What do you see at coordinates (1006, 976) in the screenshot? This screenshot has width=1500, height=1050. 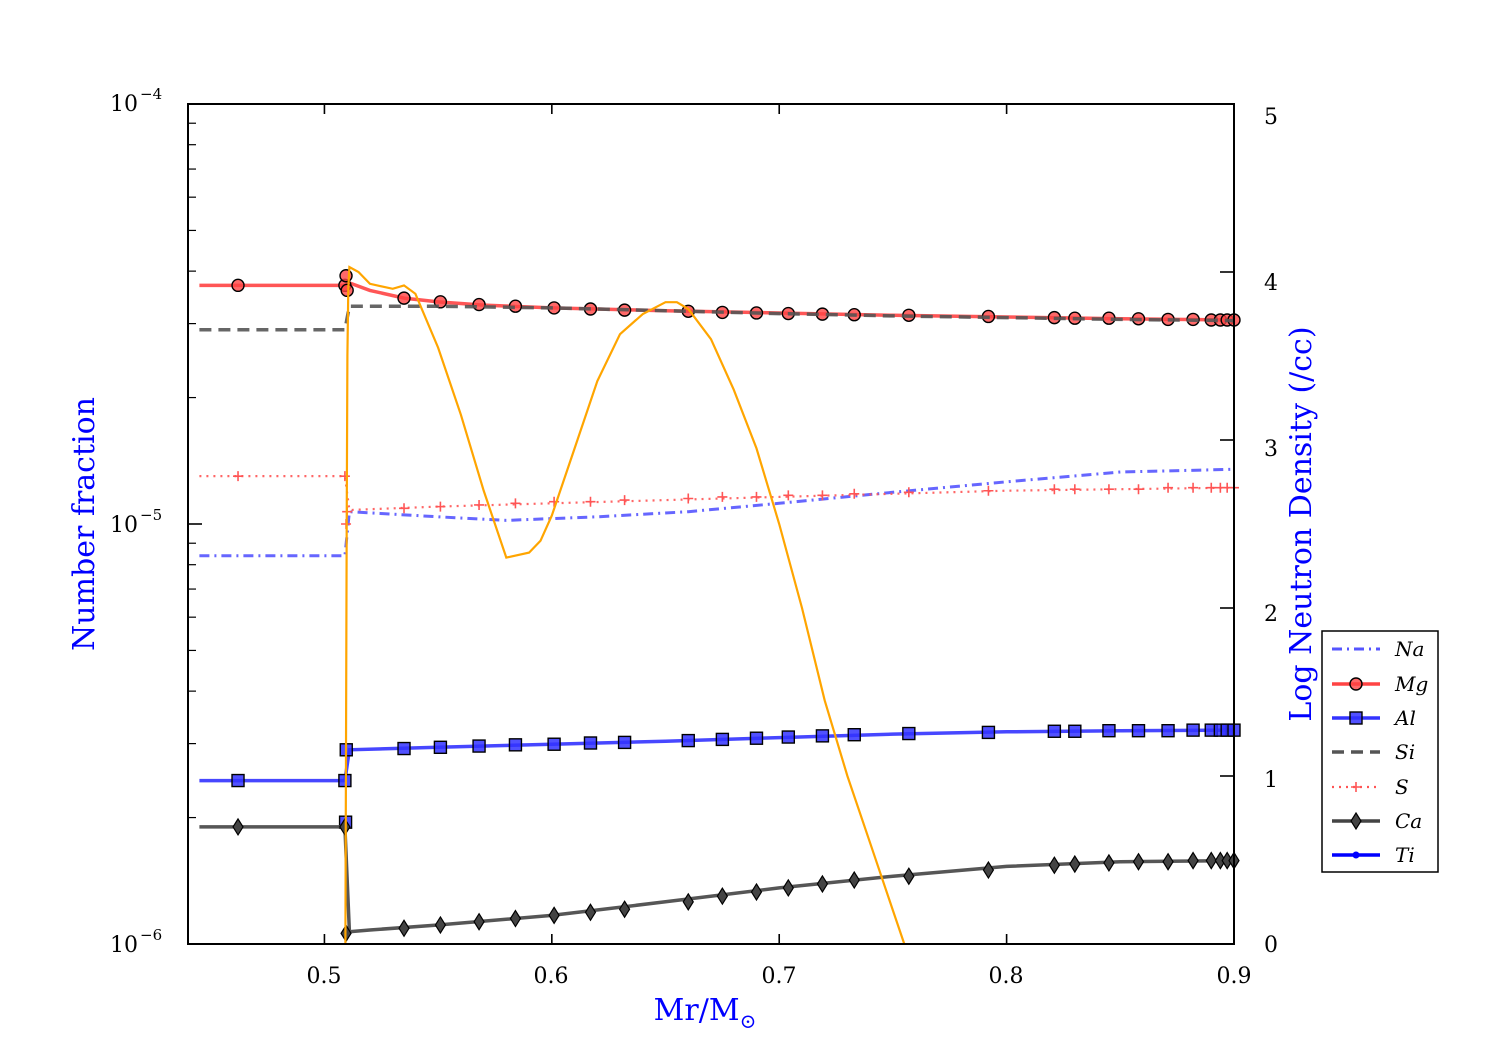 I see `x-tick-label: 0.8` at bounding box center [1006, 976].